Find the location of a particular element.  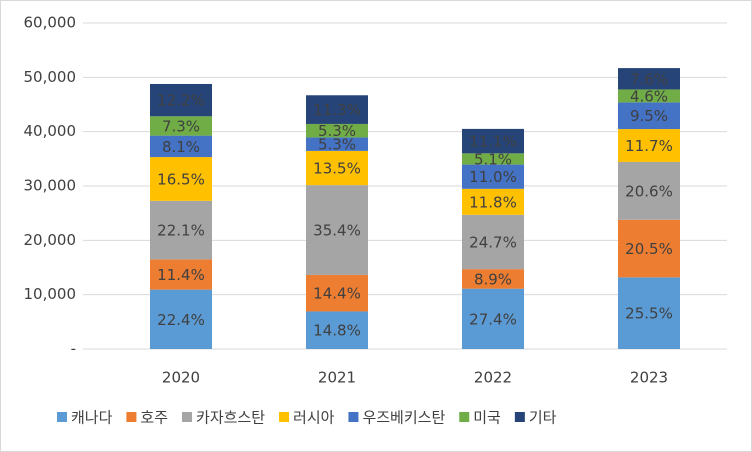

data-label: 14.8% is located at coordinates (337, 331).